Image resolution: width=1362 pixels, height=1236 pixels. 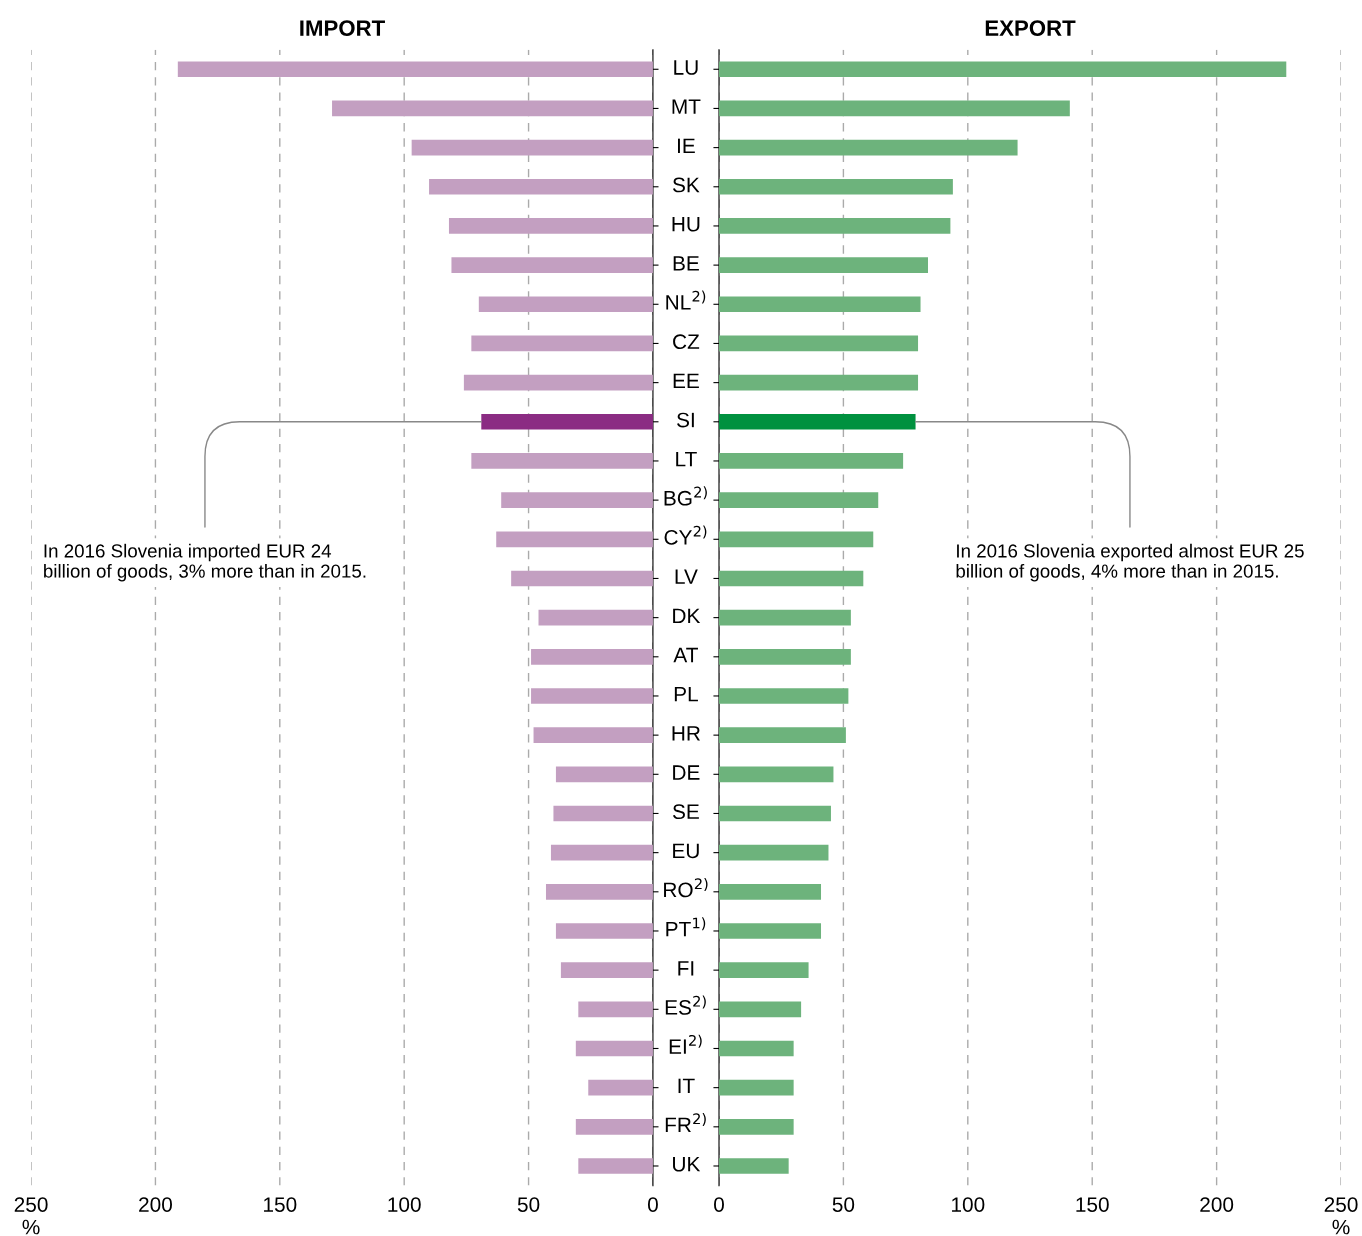 What do you see at coordinates (686, 381) in the screenshot?
I see `y-tick-label: EE` at bounding box center [686, 381].